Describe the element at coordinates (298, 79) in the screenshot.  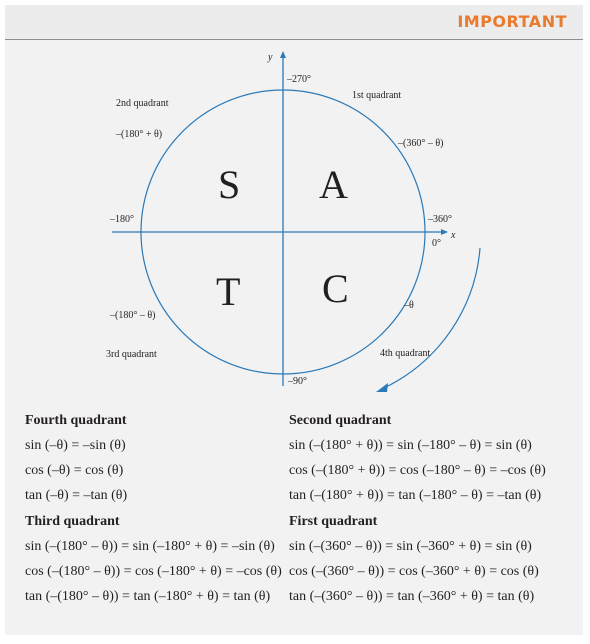
I see `label-minus-270: –270°` at that location.